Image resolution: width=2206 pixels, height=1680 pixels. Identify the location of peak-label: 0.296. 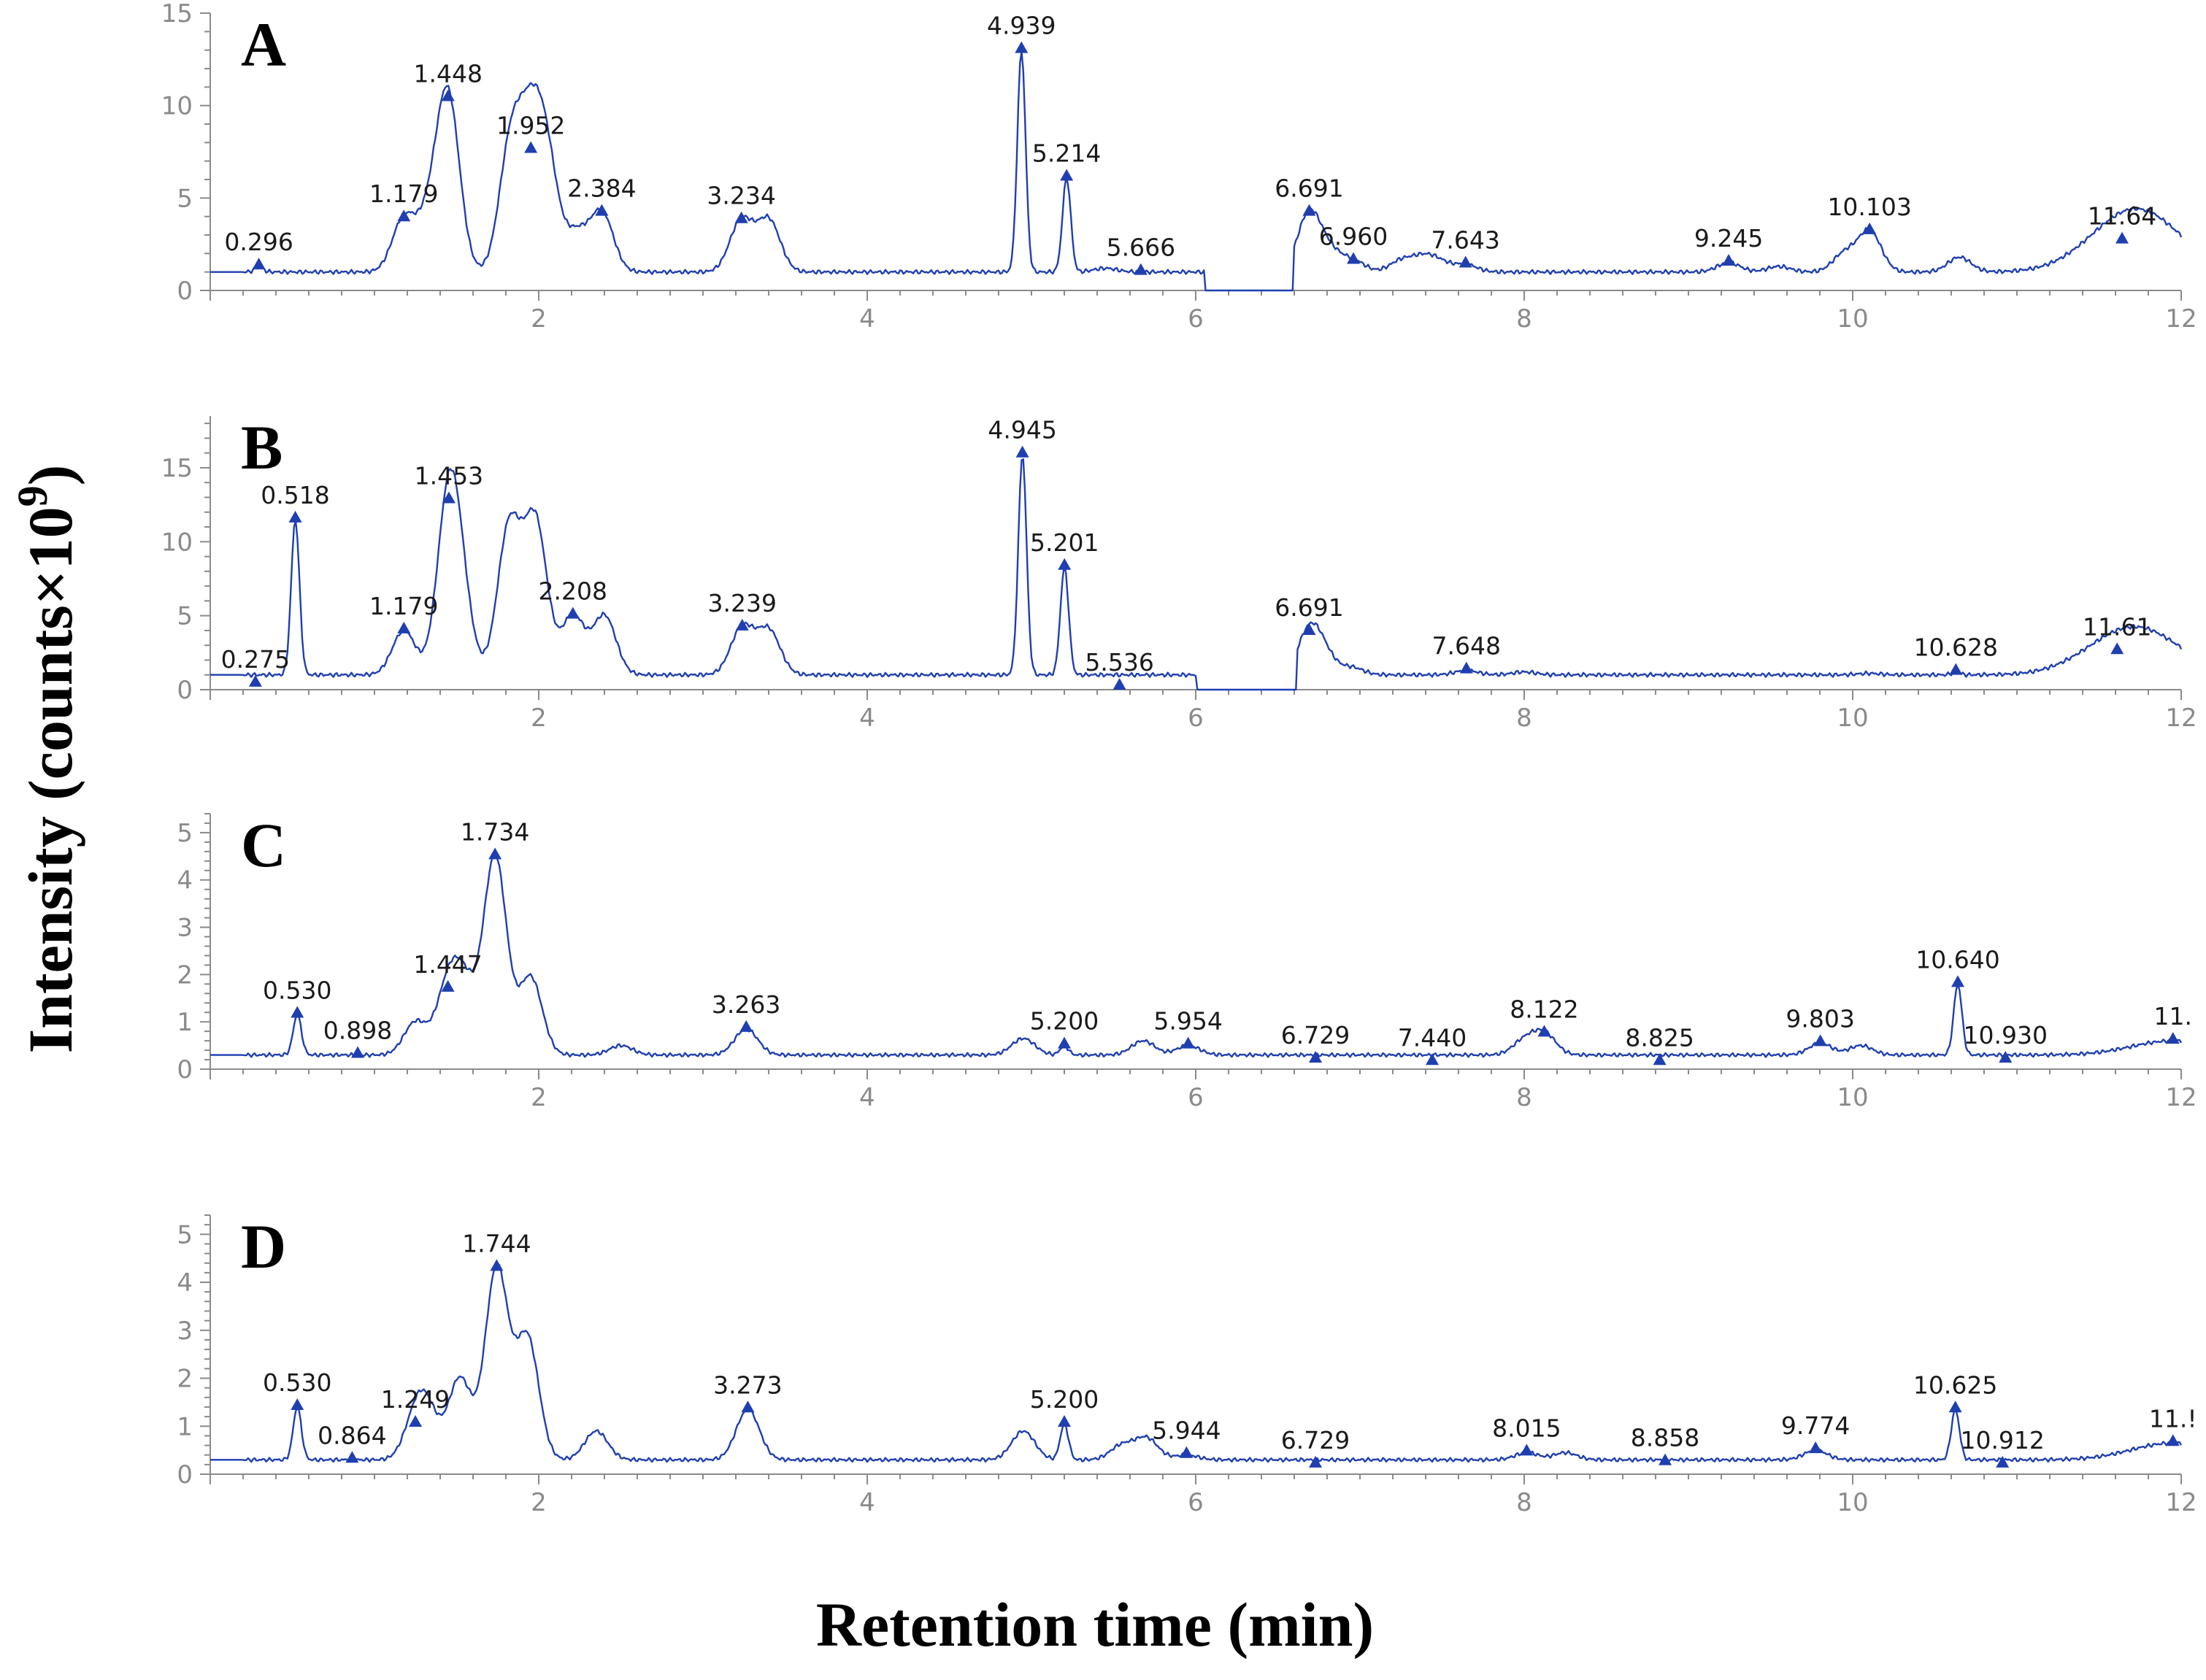
(258, 242).